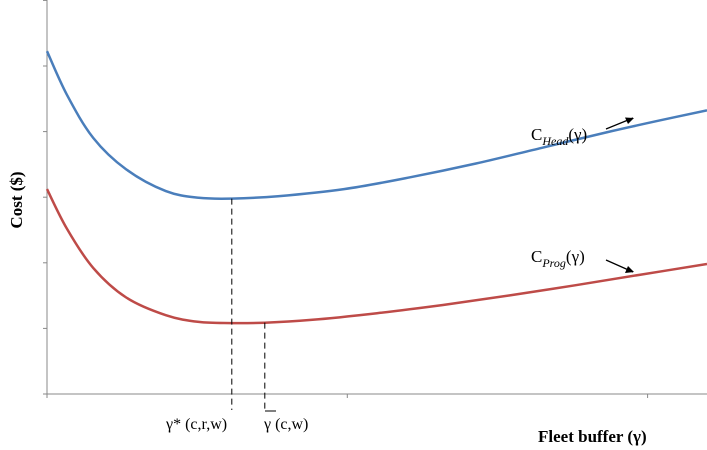 The image size is (707, 450). I want to click on series-label-head: CHead(γ), so click(559, 136).